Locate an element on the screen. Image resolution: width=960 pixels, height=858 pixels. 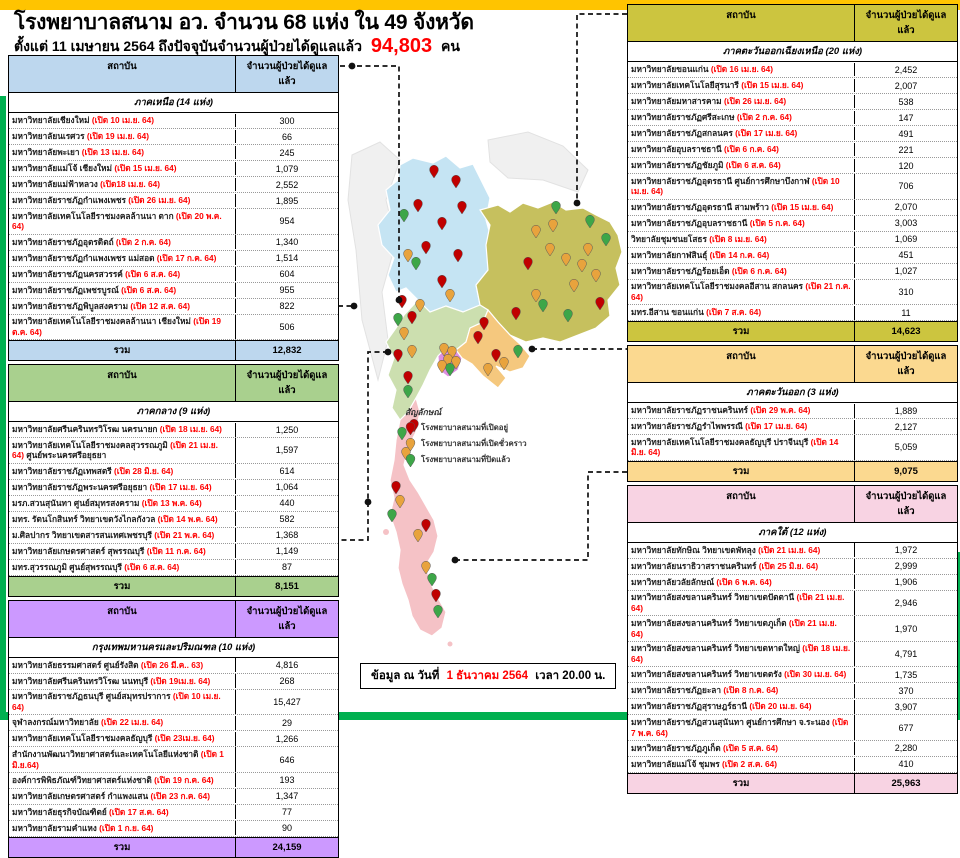
institution-cell: มหาวิทยาลัยนเรศวร (เปิด 19 เม.ย. 64) is located at coordinates (122, 136).